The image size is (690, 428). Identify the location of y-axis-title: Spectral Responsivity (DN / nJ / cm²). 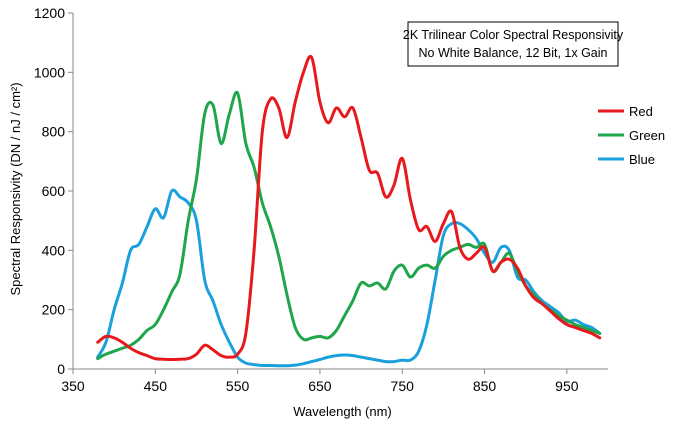
(15, 188).